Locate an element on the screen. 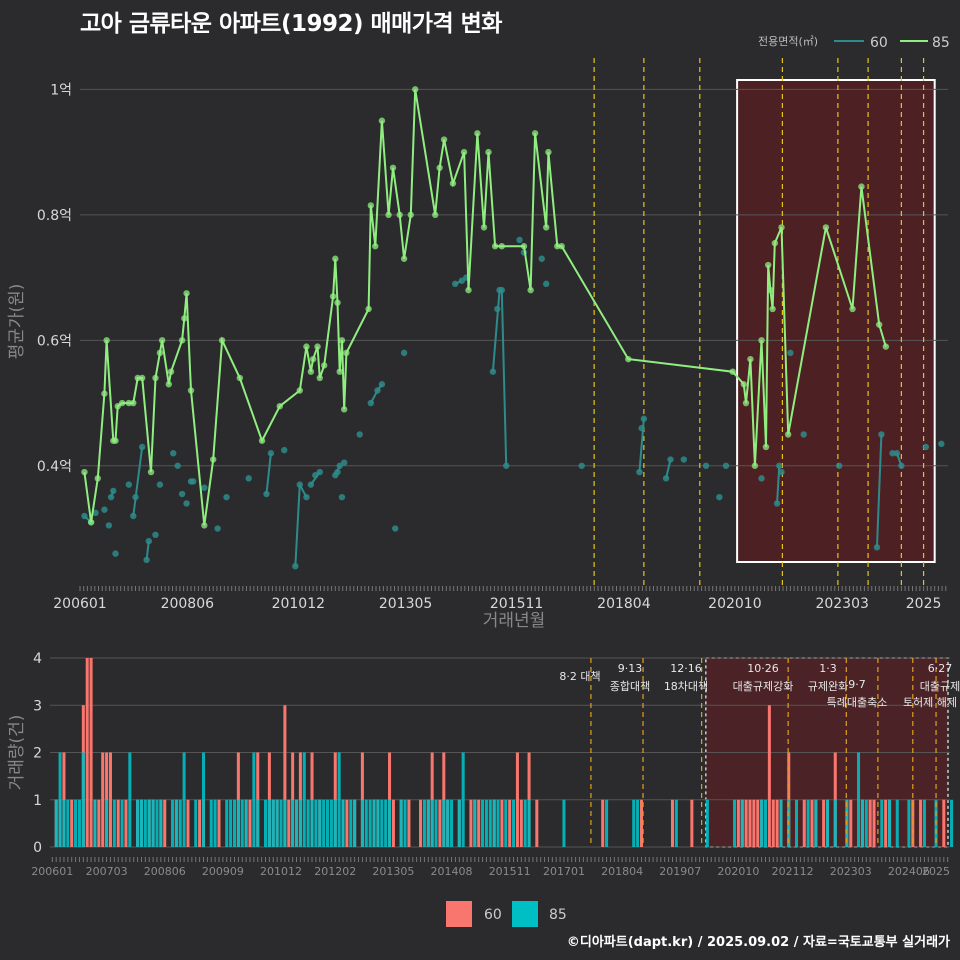  bar-x-tick-label: 201305 is located at coordinates (393, 871).